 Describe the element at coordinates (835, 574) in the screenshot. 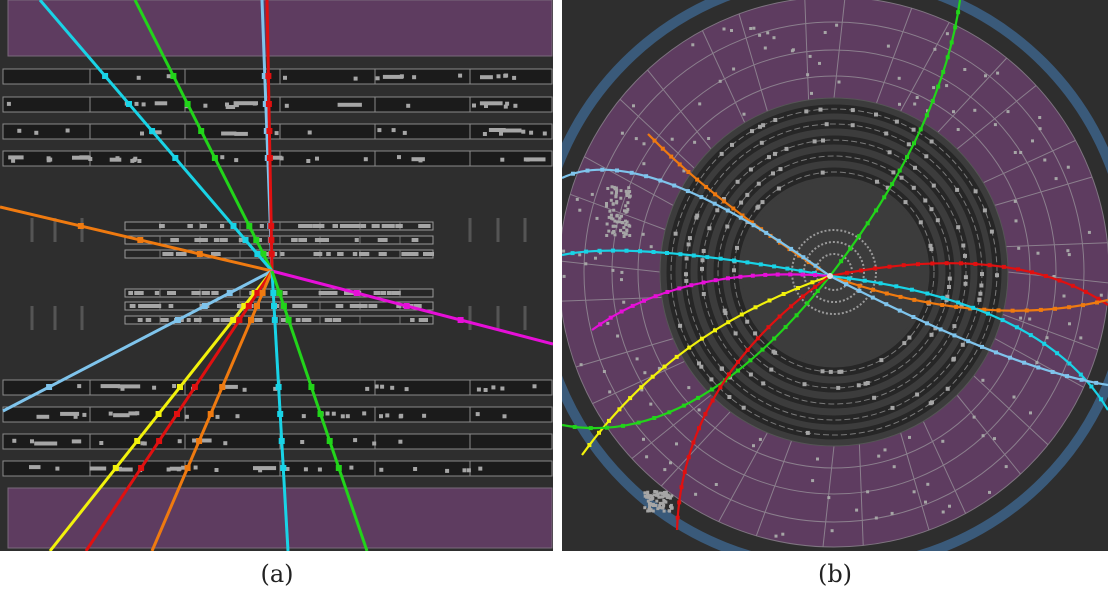

I see `caption-b: (b)` at that location.